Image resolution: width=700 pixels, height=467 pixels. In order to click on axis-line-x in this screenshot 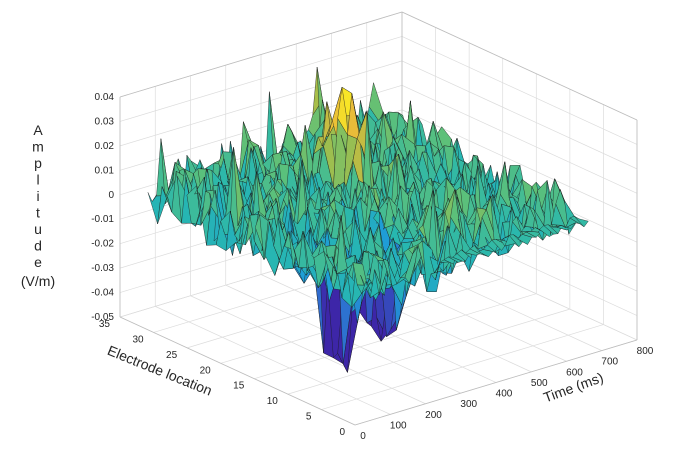, I will do `click(496, 382)`.